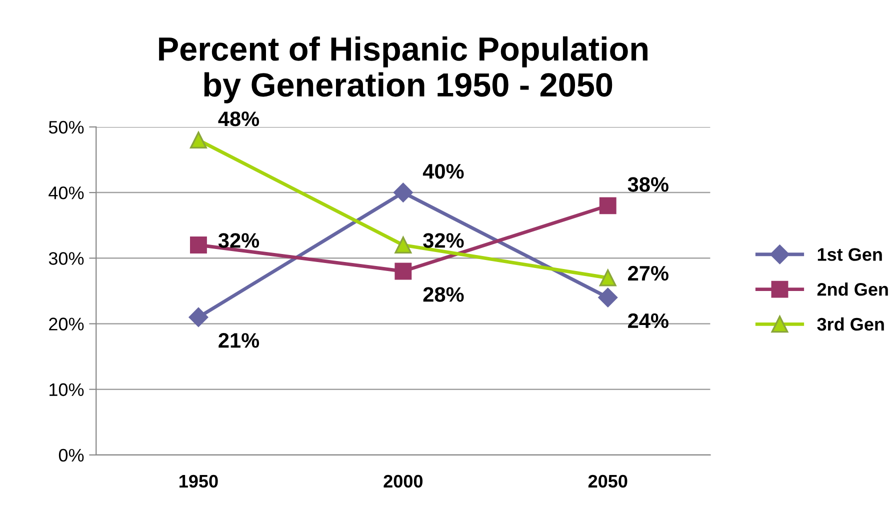  I want to click on data-label: 48%, so click(239, 118).